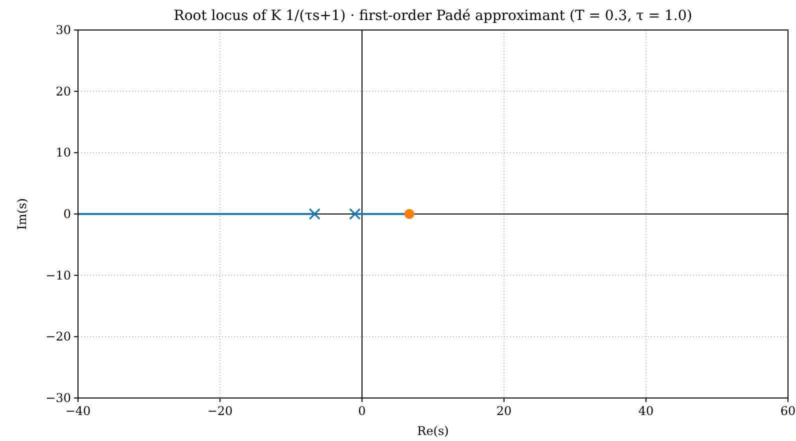 This screenshot has height=441, width=796. I want to click on y-tick-label: 20, so click(63, 91).